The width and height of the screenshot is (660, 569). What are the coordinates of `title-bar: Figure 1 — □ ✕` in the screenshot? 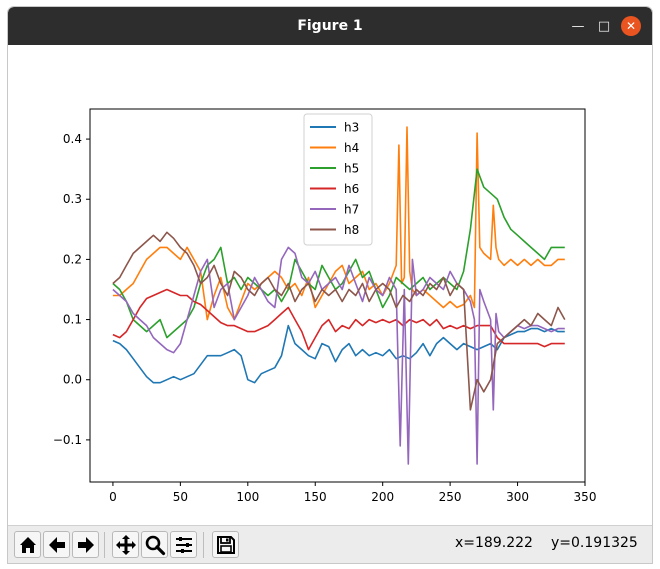 It's located at (330, 26).